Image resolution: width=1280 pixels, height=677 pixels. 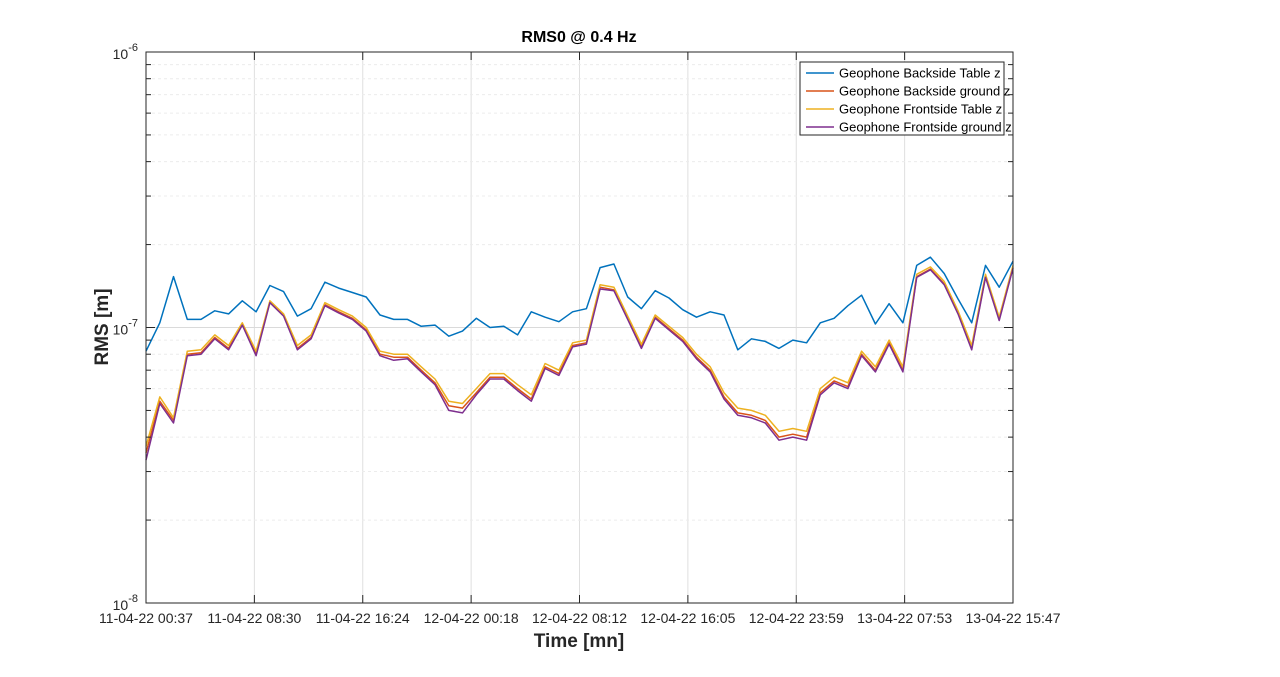 I want to click on x-tick-label: 12-04-22 08:12, so click(x=579, y=618).